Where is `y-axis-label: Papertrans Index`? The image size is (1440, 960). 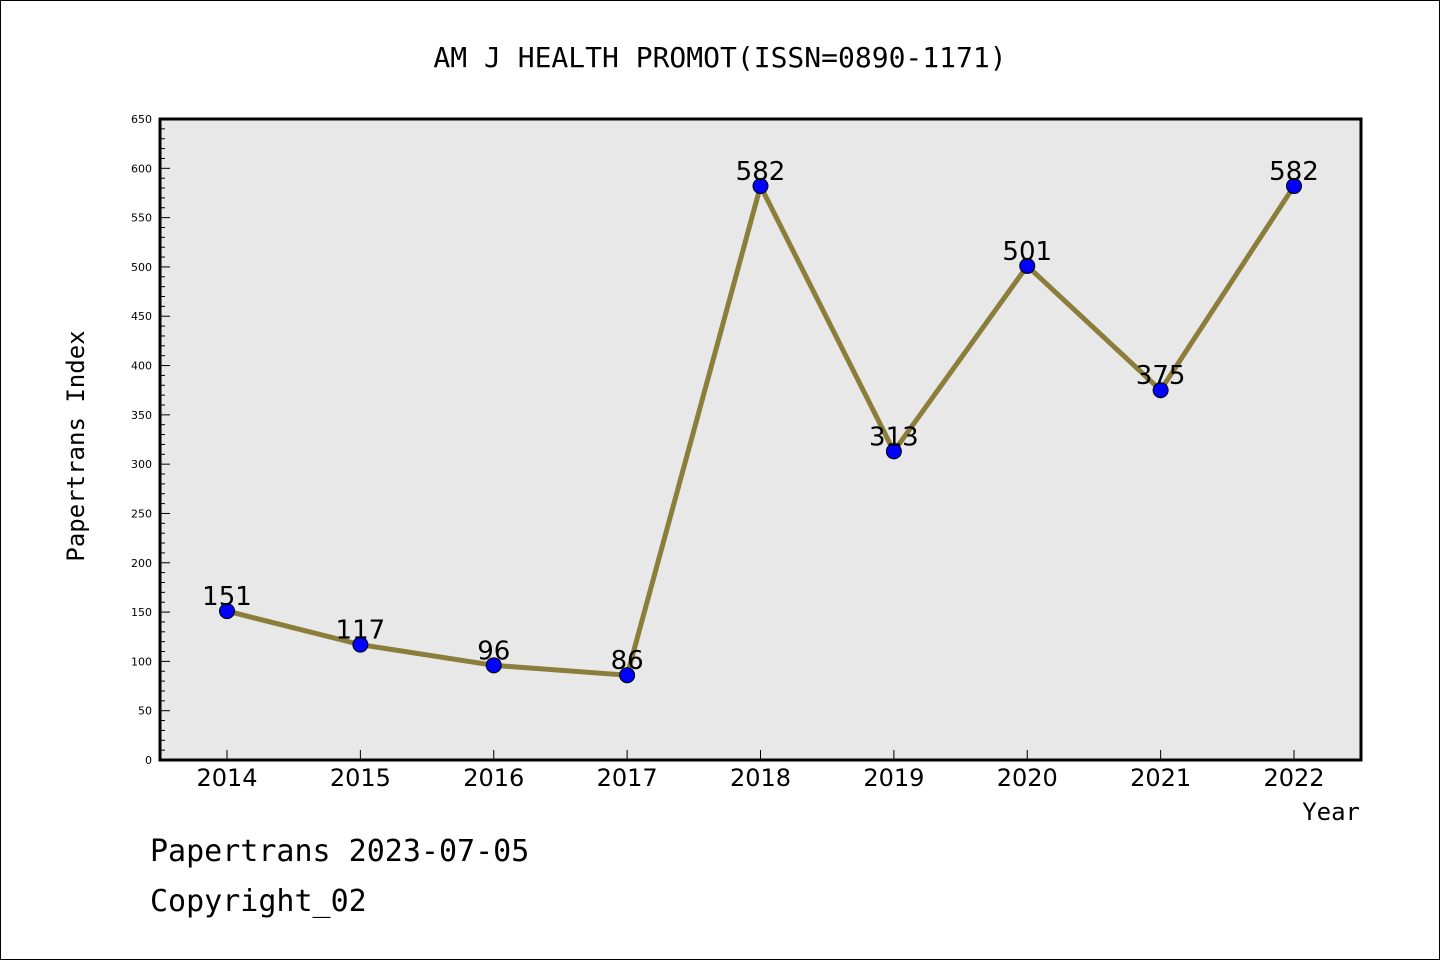 y-axis-label: Papertrans Index is located at coordinates (76, 445).